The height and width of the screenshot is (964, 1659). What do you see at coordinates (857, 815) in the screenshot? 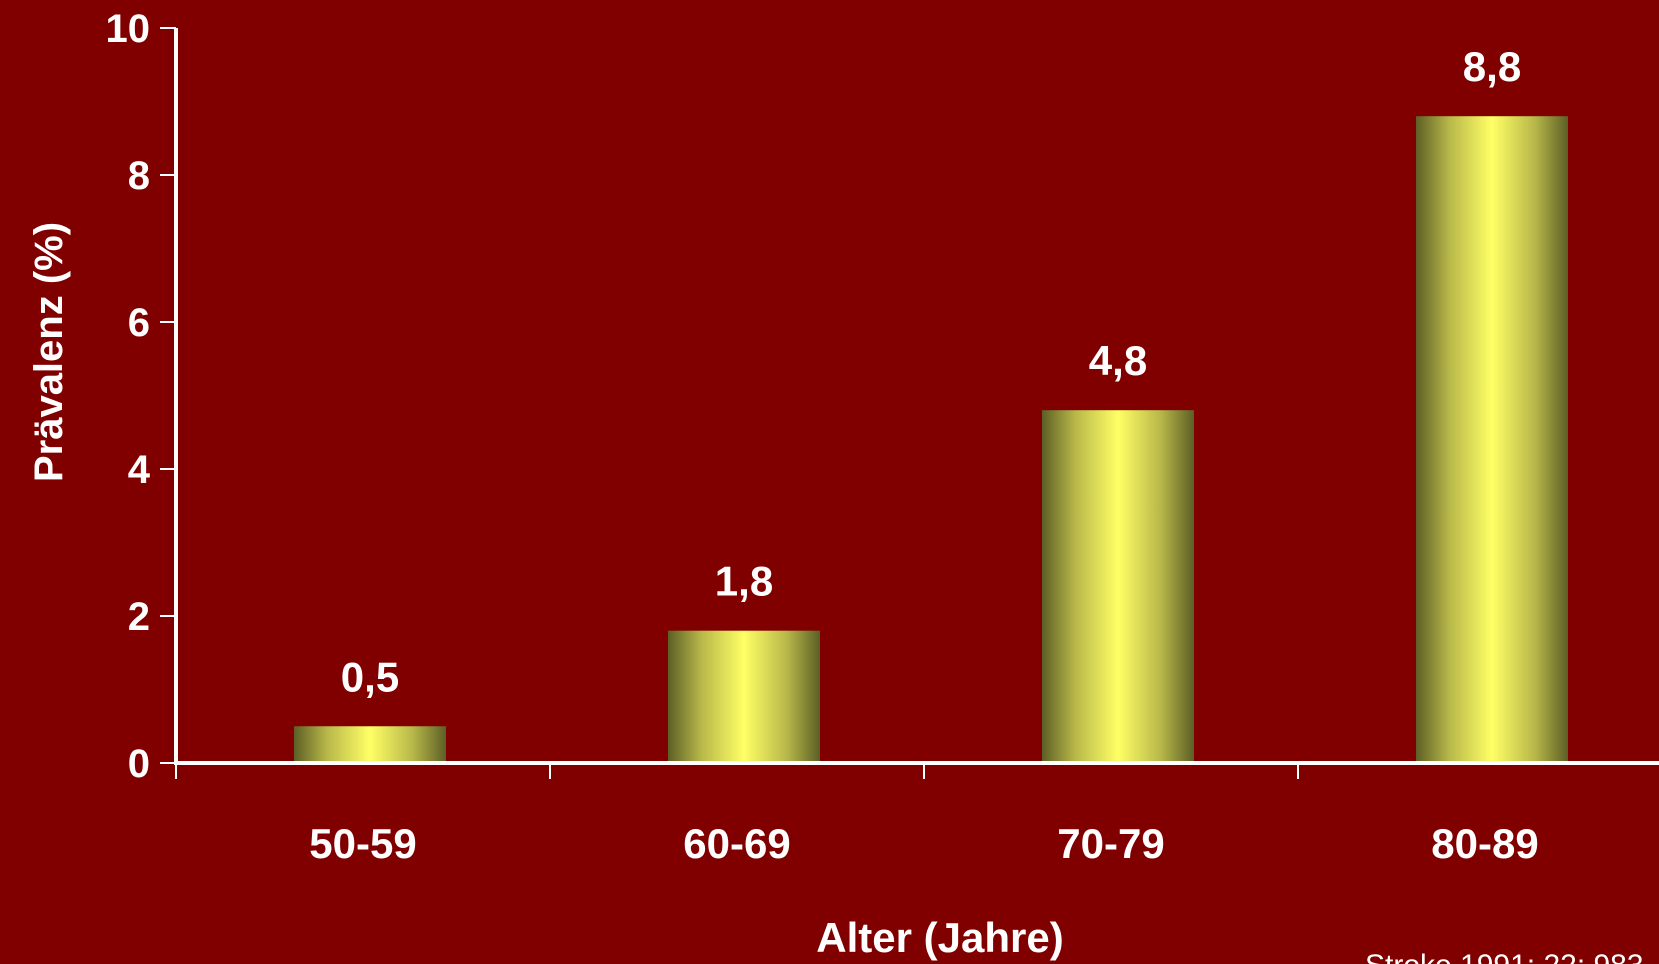
I see `x-ticks-group: 50-59 60-69 70-79 80-89` at bounding box center [857, 815].